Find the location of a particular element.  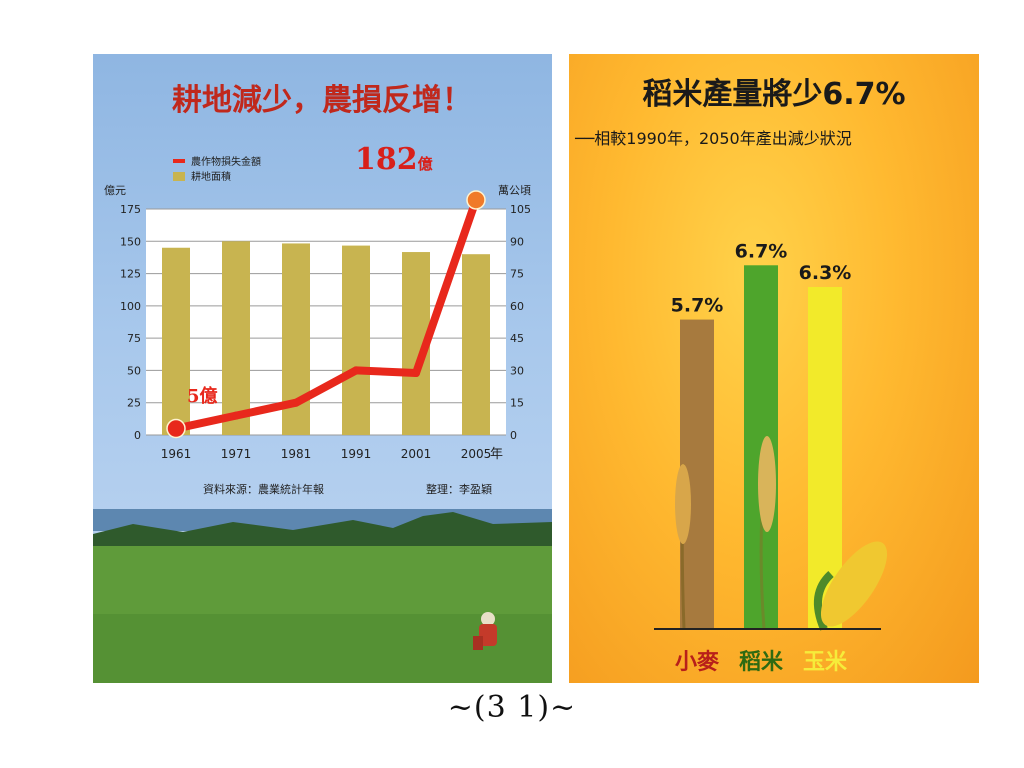

legend-swatch-area is located at coordinates (179, 176).